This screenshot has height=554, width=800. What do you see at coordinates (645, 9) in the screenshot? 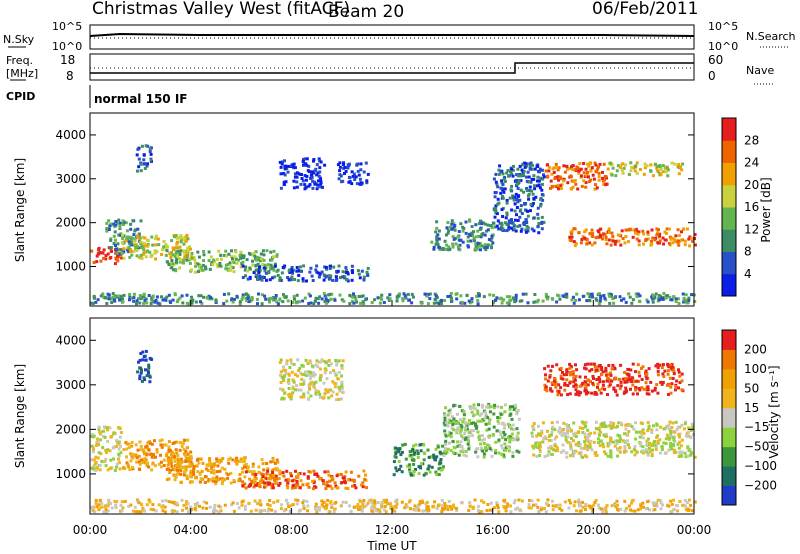
I see `date-label: 06/Feb/2011` at bounding box center [645, 9].